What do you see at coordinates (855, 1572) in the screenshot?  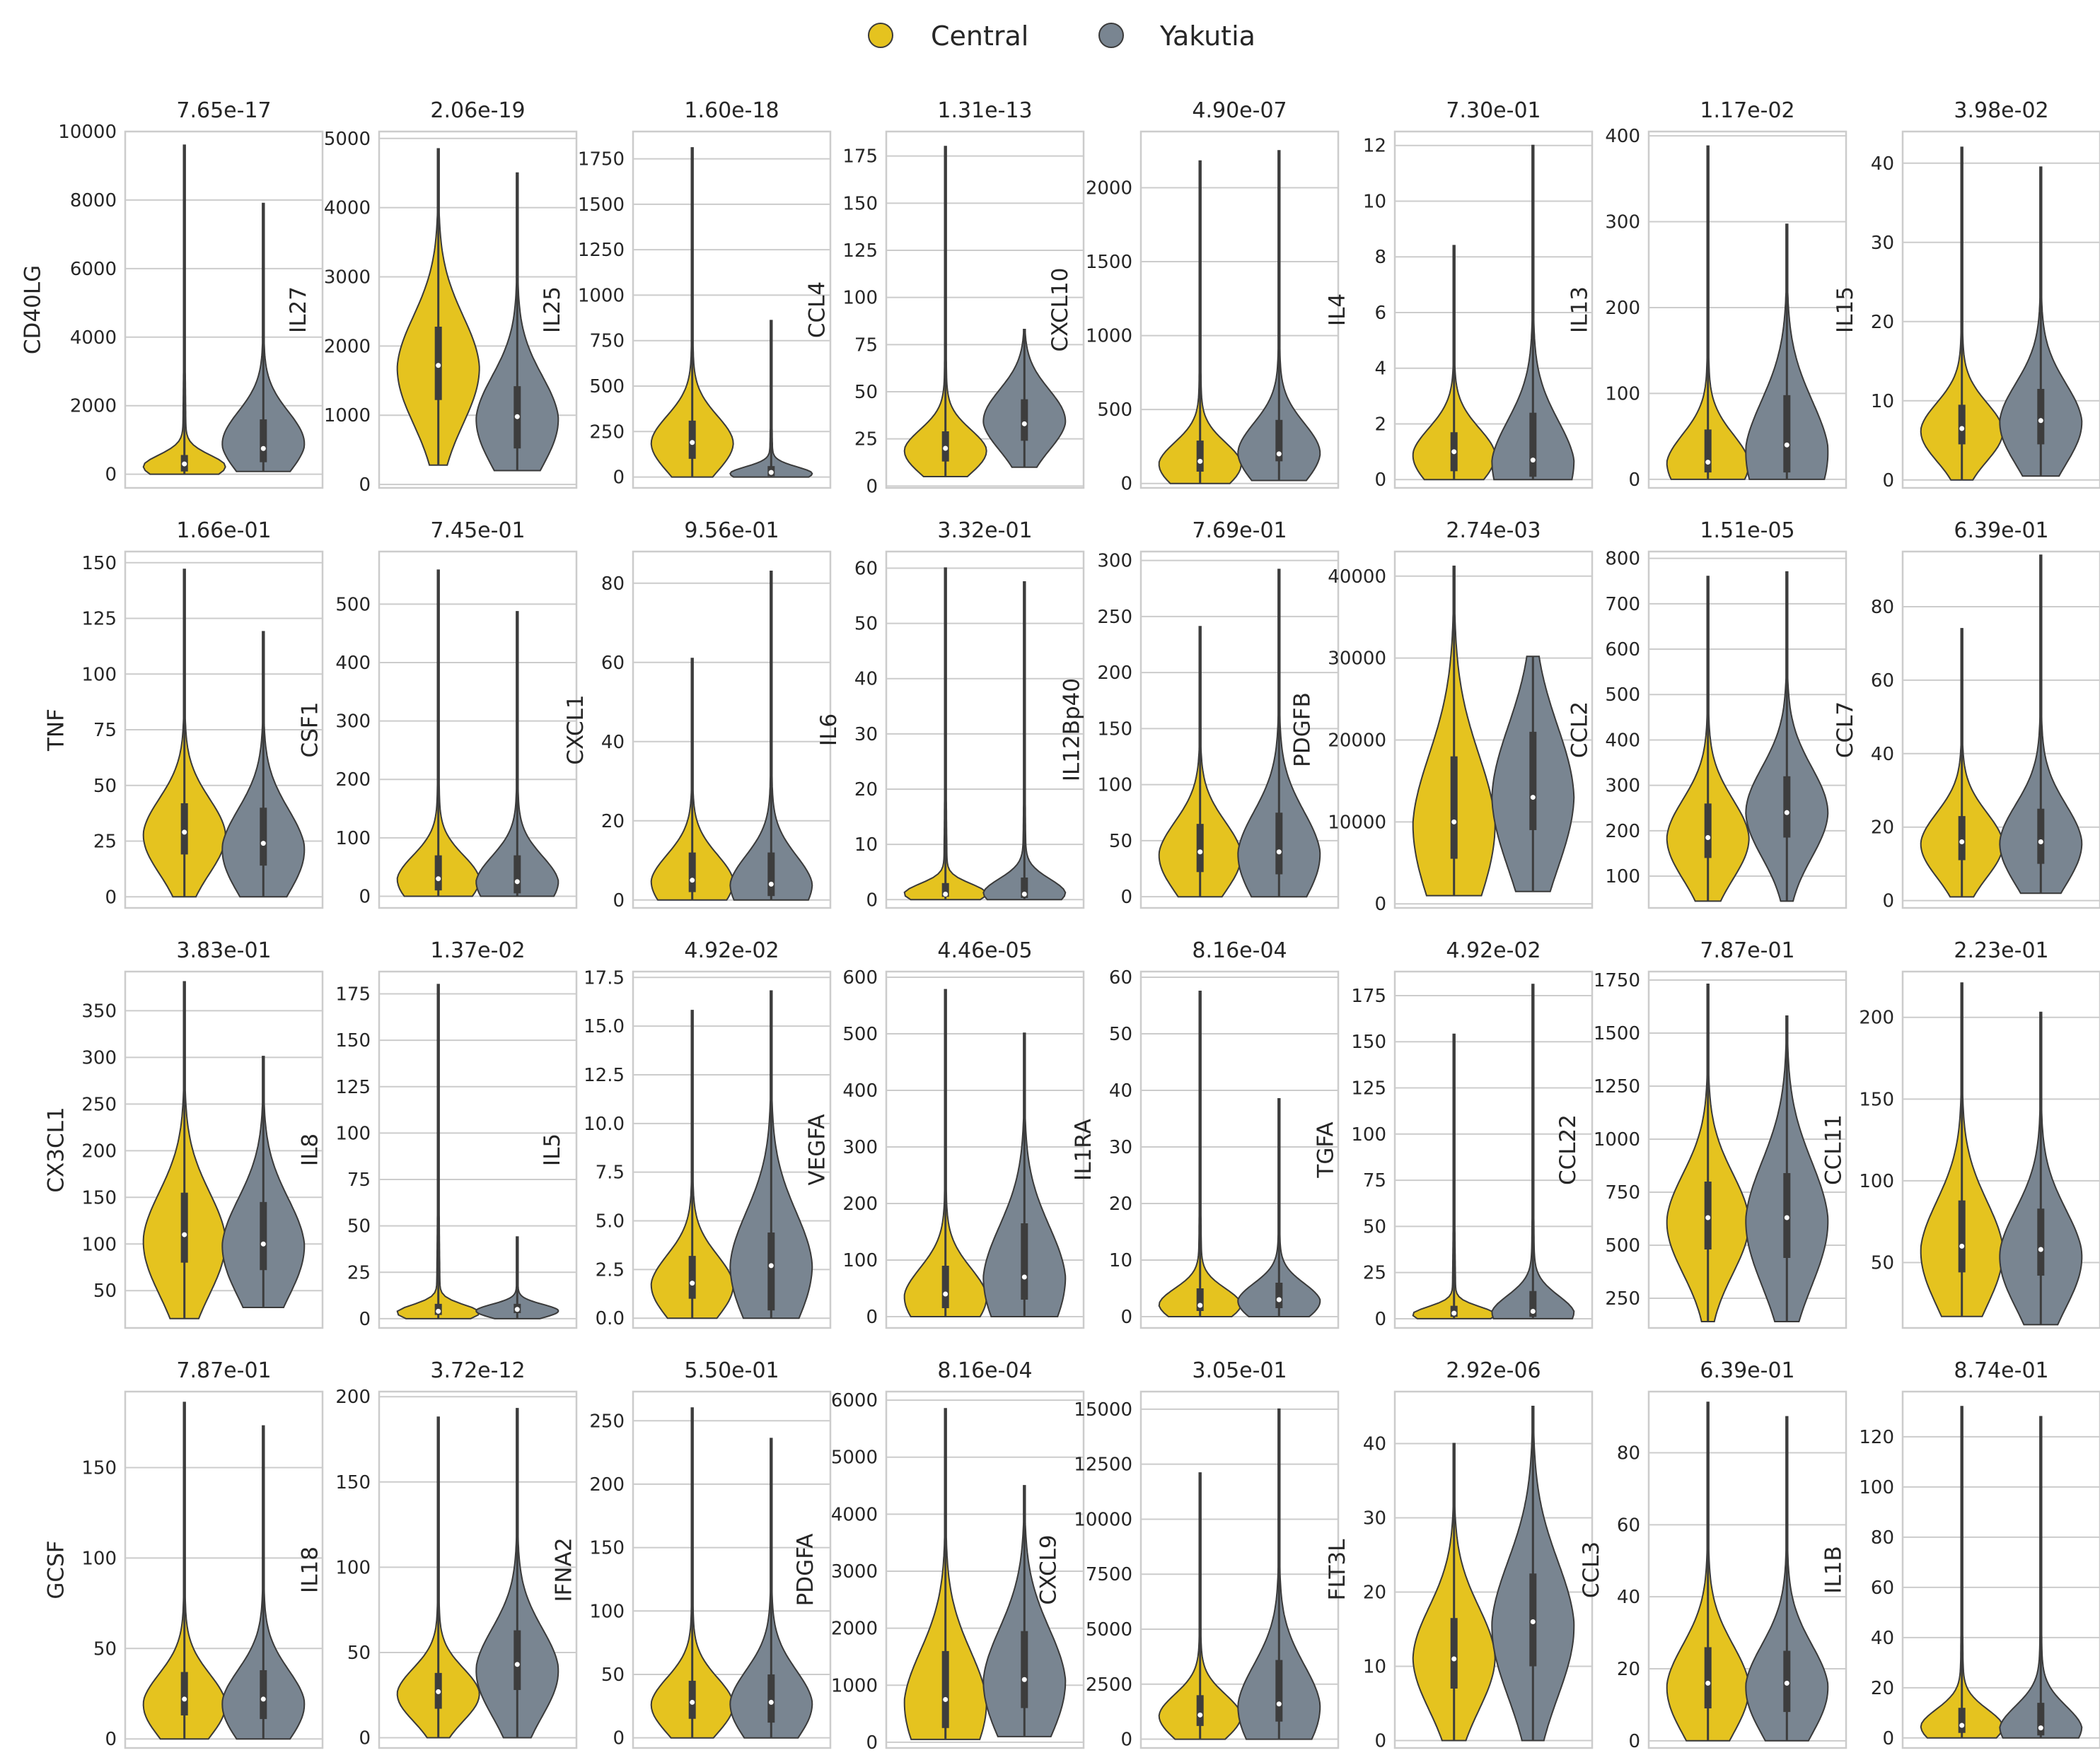 I see `y-tick-label: 3000` at bounding box center [855, 1572].